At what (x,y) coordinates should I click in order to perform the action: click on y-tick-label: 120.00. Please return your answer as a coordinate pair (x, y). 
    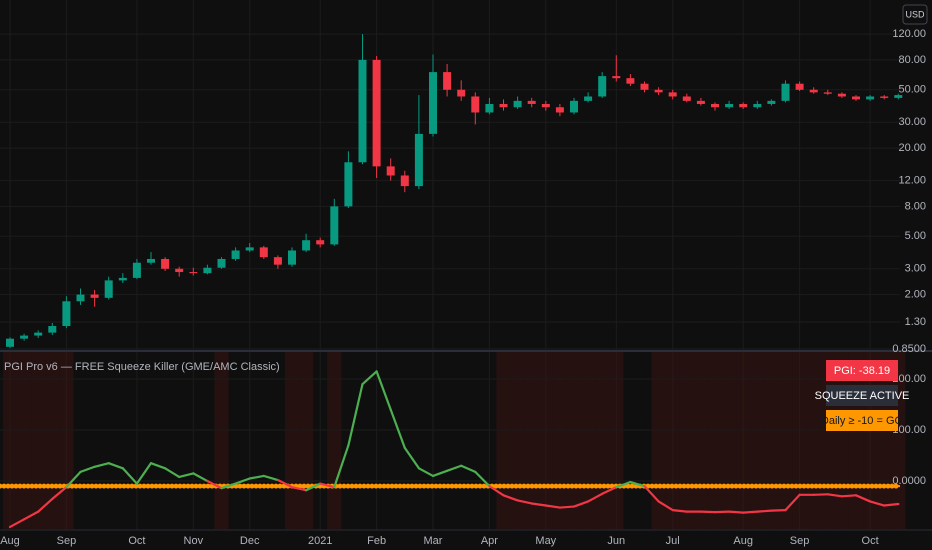
    Looking at the image, I should click on (909, 34).